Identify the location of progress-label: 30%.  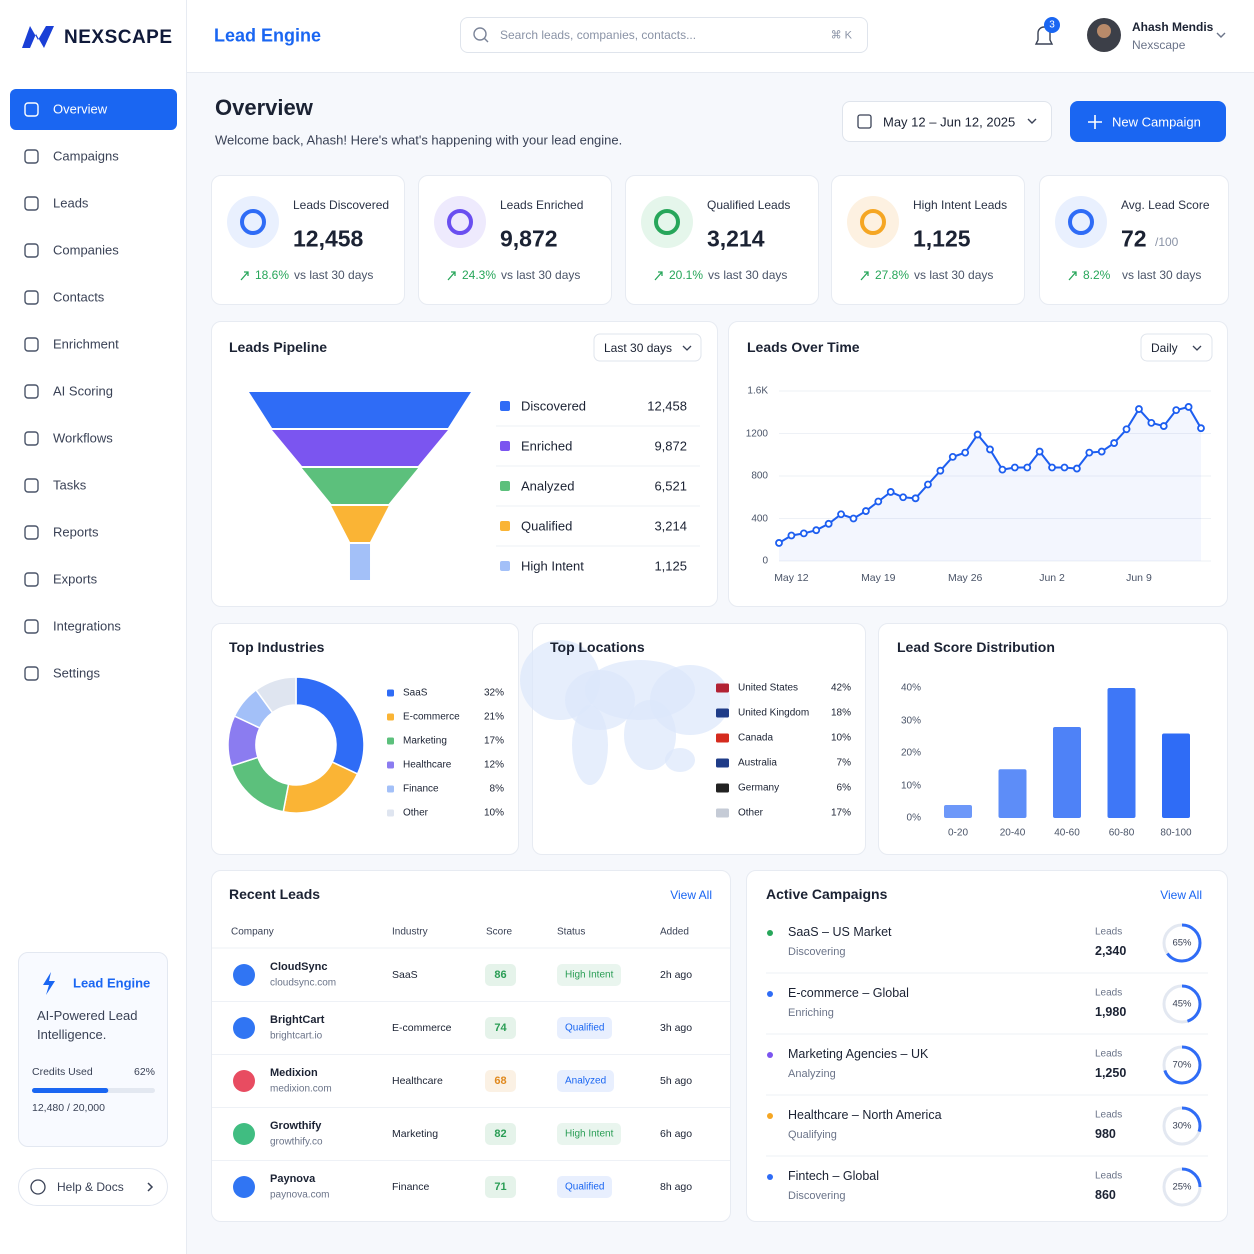
(1182, 1126).